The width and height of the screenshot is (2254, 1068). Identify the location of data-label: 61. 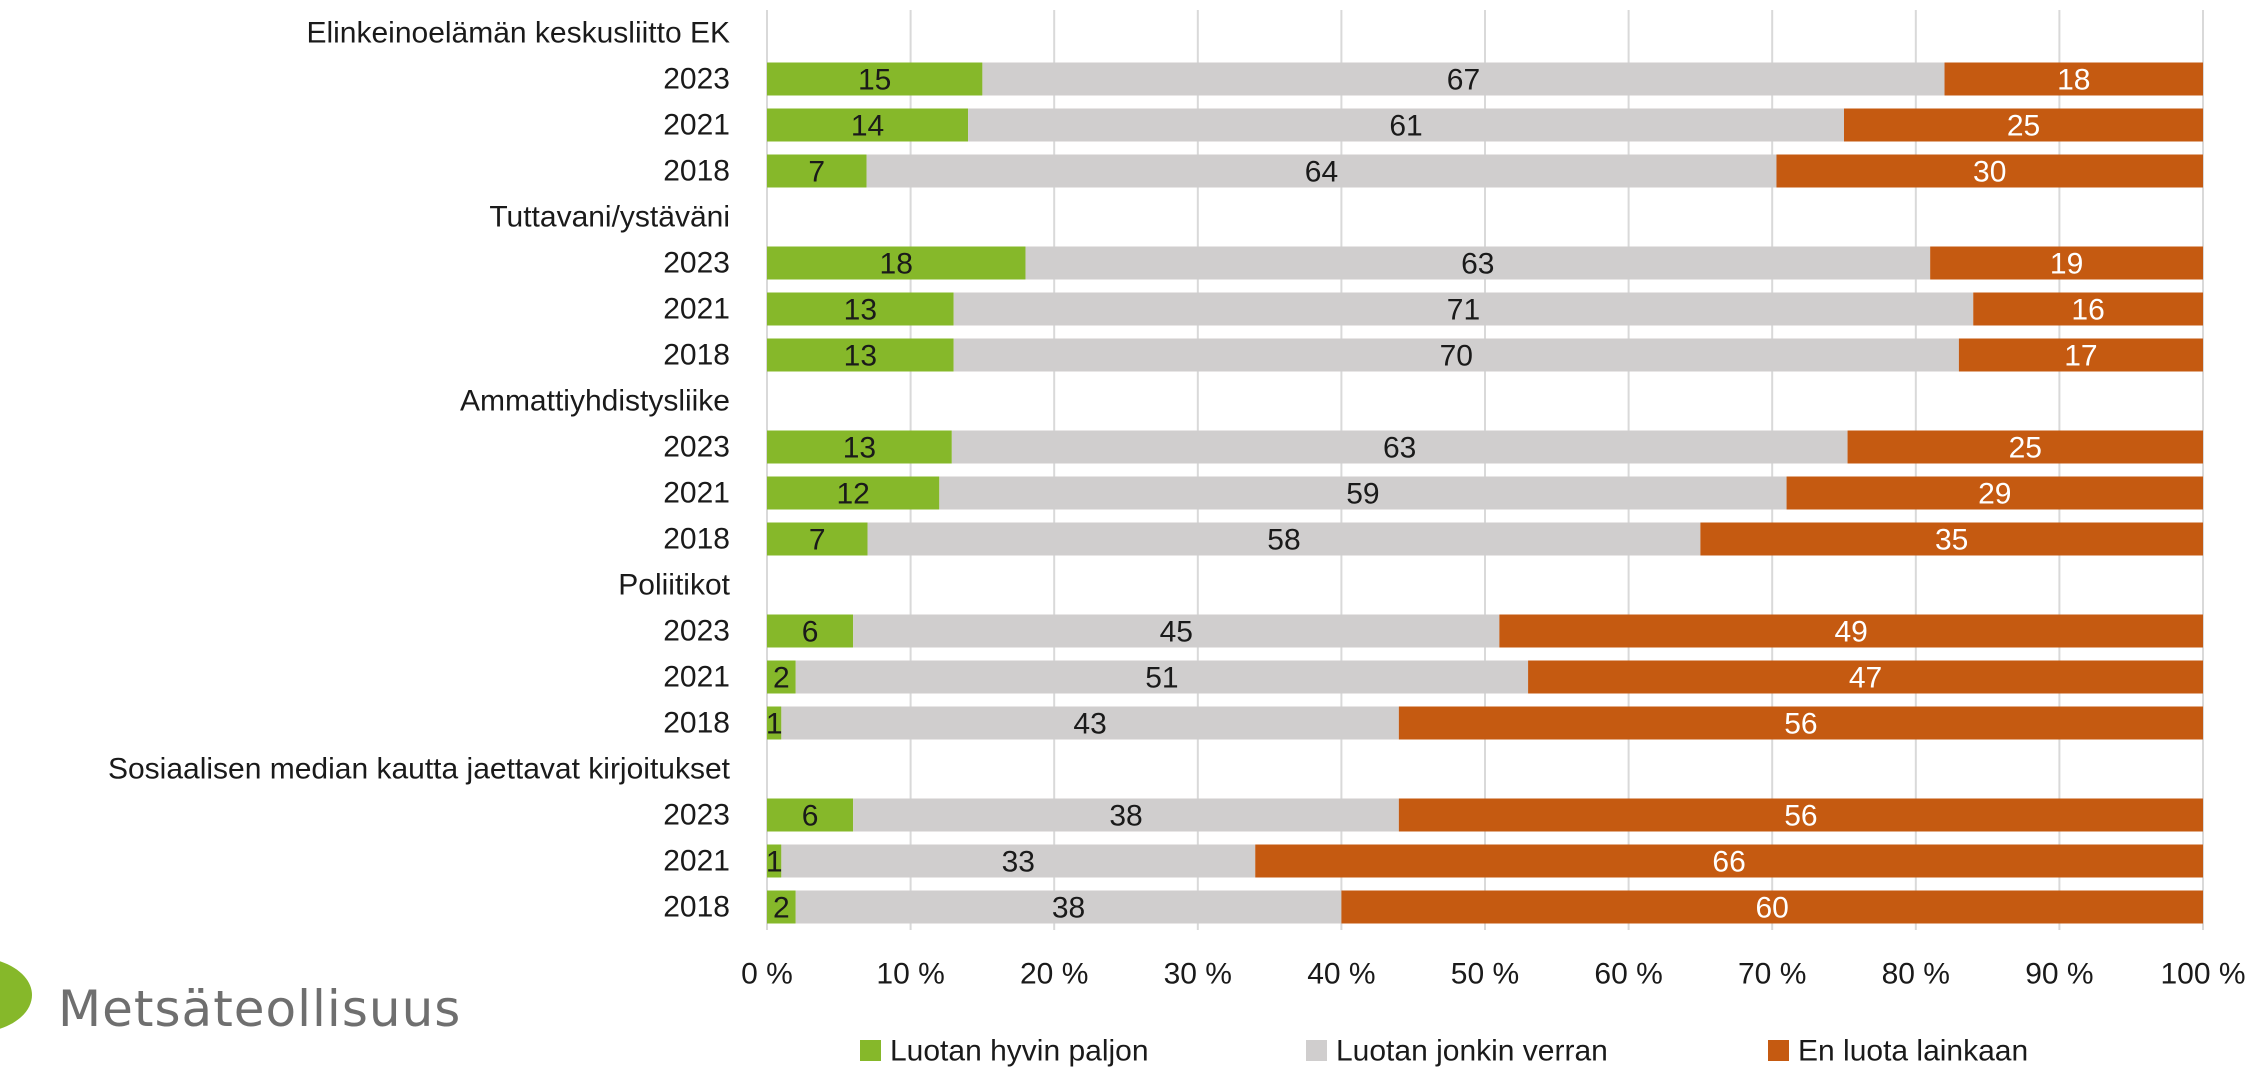
(1405, 126).